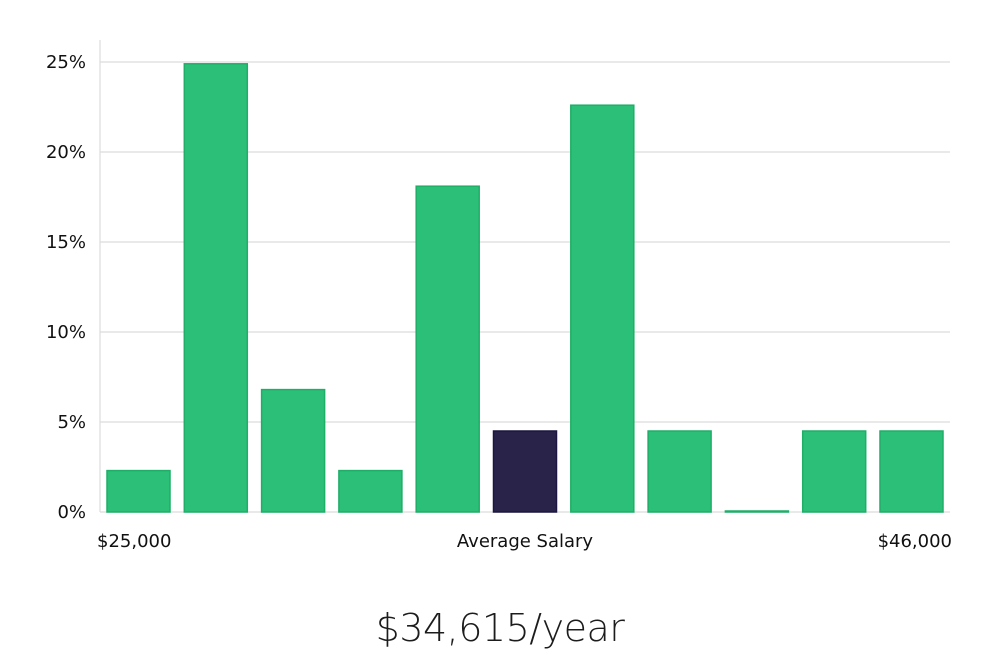 This screenshot has width=1000, height=660. What do you see at coordinates (71, 422) in the screenshot?
I see `y-tick-label: 5%` at bounding box center [71, 422].